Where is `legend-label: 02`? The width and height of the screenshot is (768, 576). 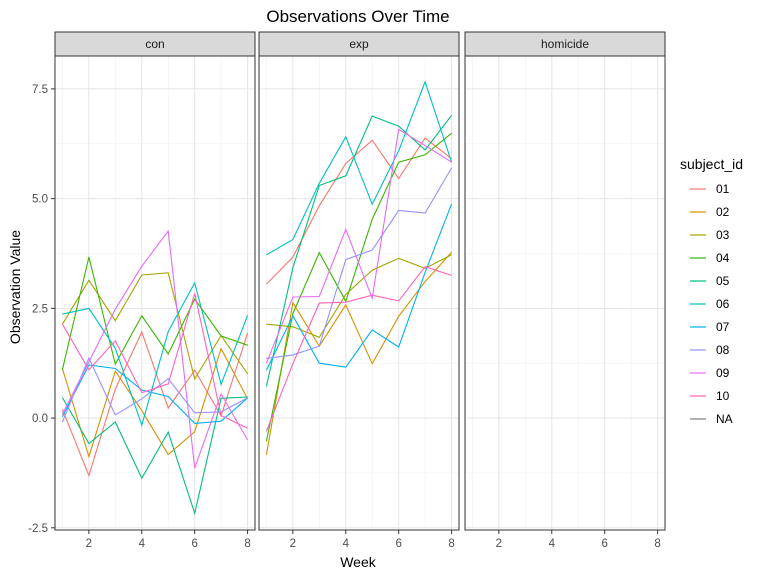 legend-label: 02 is located at coordinates (723, 212).